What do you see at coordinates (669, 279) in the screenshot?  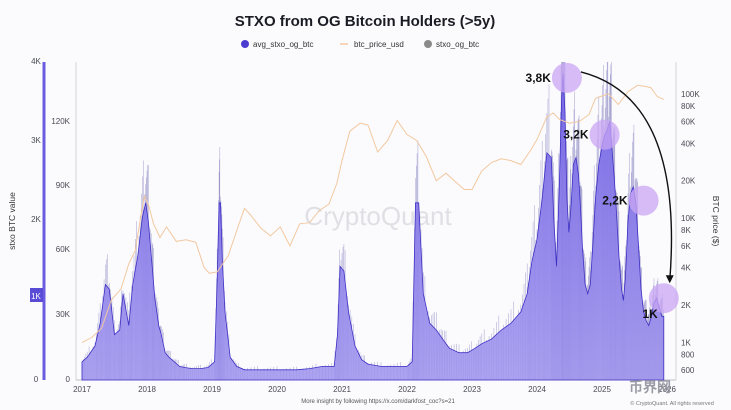 I see `trend-arrowhead` at bounding box center [669, 279].